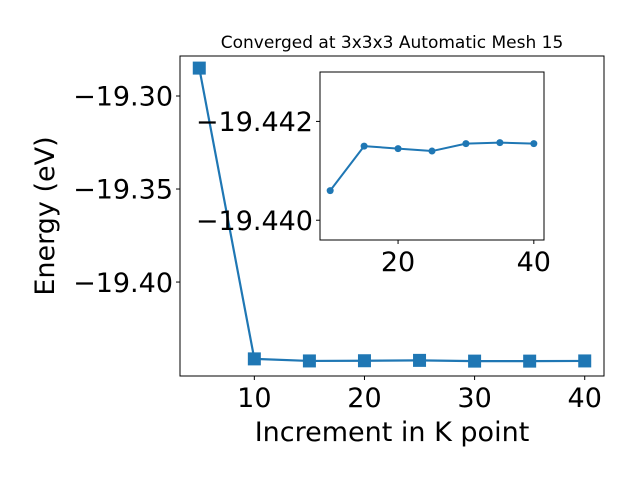 The width and height of the screenshot is (640, 480). I want to click on inset-x-tick-label: 20, so click(398, 262).